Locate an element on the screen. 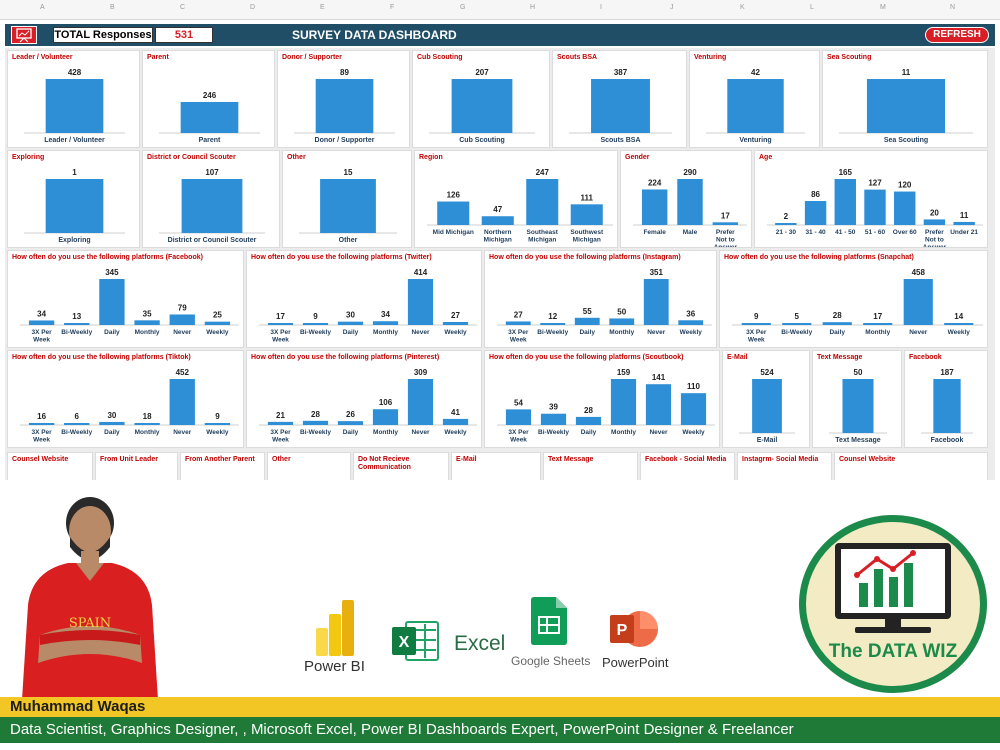 This screenshot has width=1000, height=750. data-label: 55 is located at coordinates (587, 311).